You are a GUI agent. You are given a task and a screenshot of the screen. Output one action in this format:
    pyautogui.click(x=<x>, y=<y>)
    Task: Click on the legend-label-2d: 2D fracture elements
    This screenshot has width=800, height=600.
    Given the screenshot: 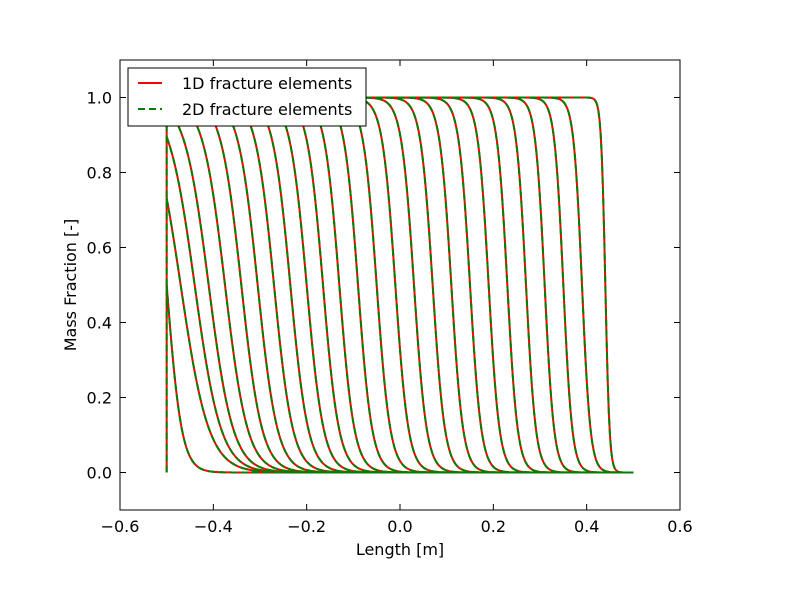 What is the action you would take?
    pyautogui.click(x=267, y=109)
    